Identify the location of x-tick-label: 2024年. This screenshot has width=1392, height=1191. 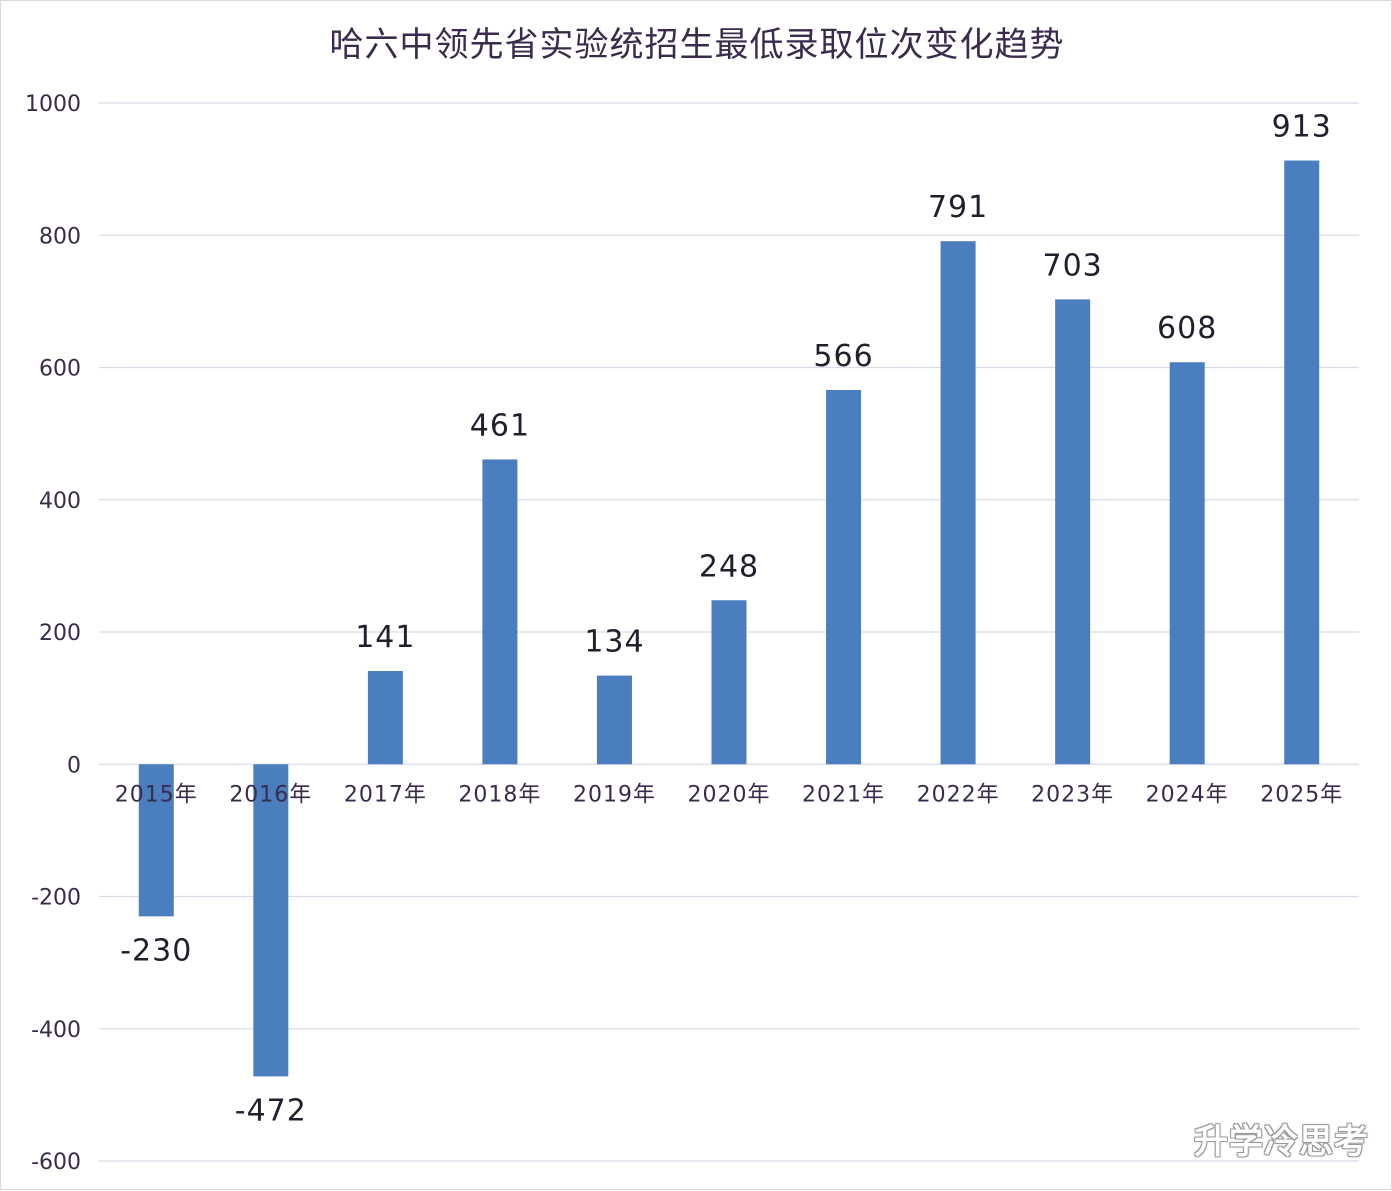
(1187, 794).